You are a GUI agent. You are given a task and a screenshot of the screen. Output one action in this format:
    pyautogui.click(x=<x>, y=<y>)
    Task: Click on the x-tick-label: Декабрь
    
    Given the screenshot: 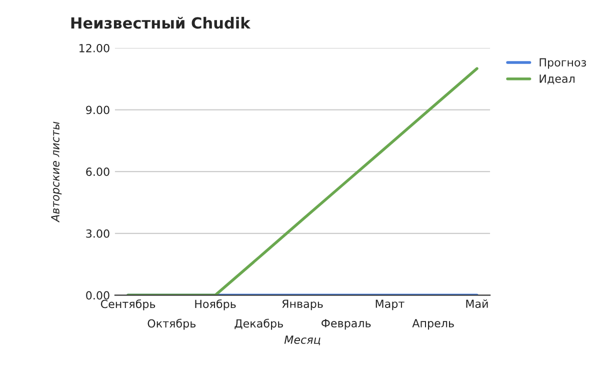 What is the action you would take?
    pyautogui.click(x=258, y=324)
    